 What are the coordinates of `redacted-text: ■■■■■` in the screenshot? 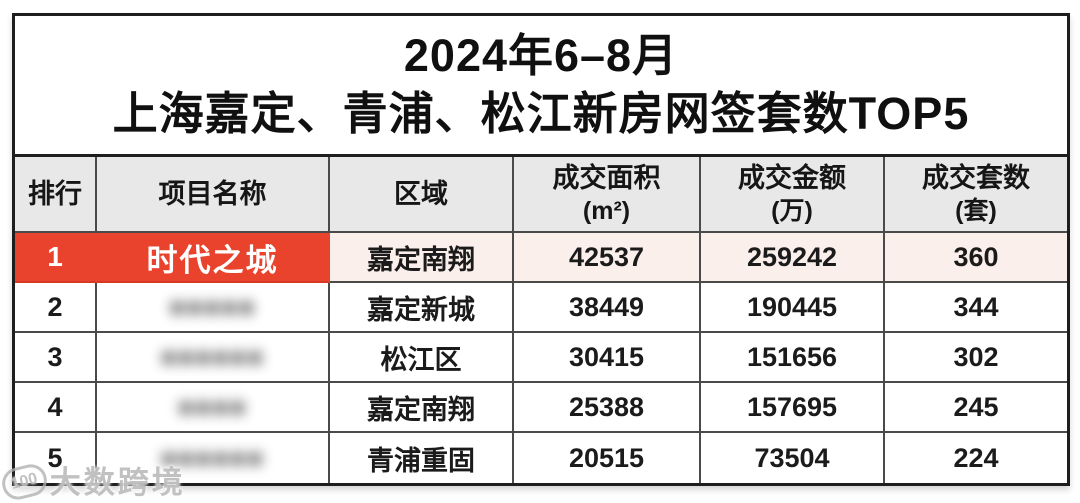 It's located at (212, 306).